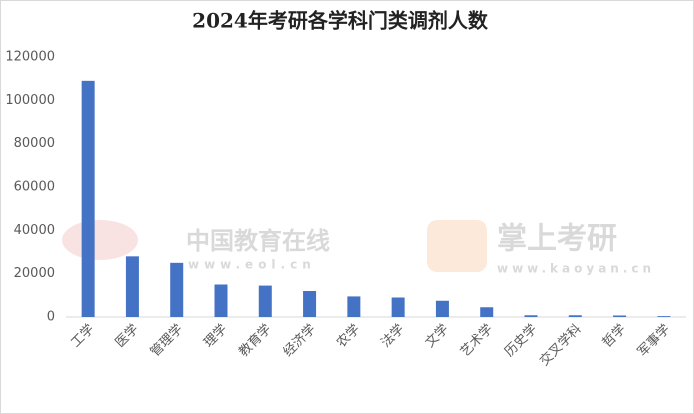 The image size is (694, 414). Describe the element at coordinates (34, 230) in the screenshot. I see `y-tick-label: 40000` at that location.